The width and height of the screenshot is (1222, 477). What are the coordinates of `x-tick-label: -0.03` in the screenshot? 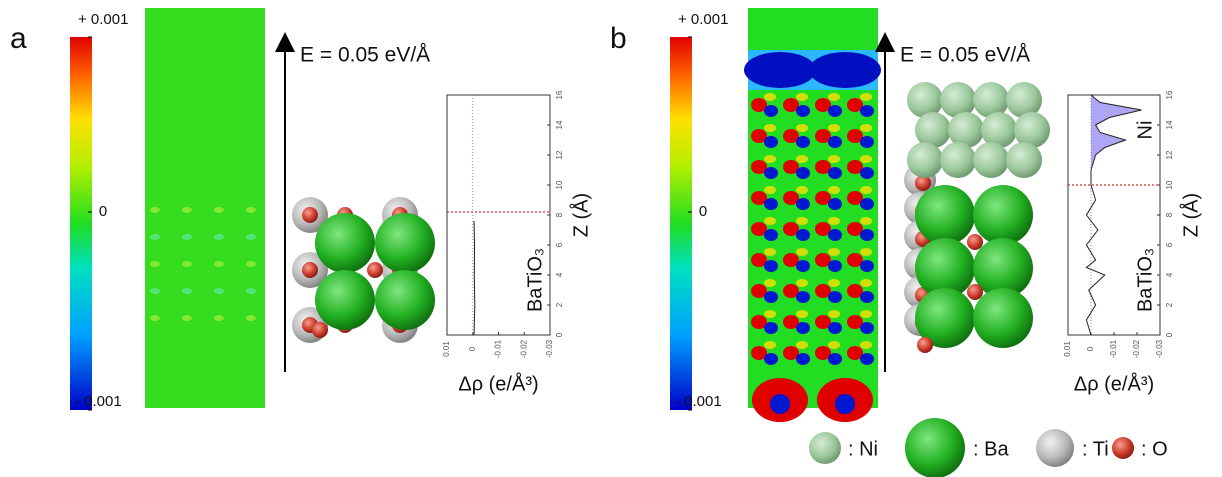 It's located at (1159, 348).